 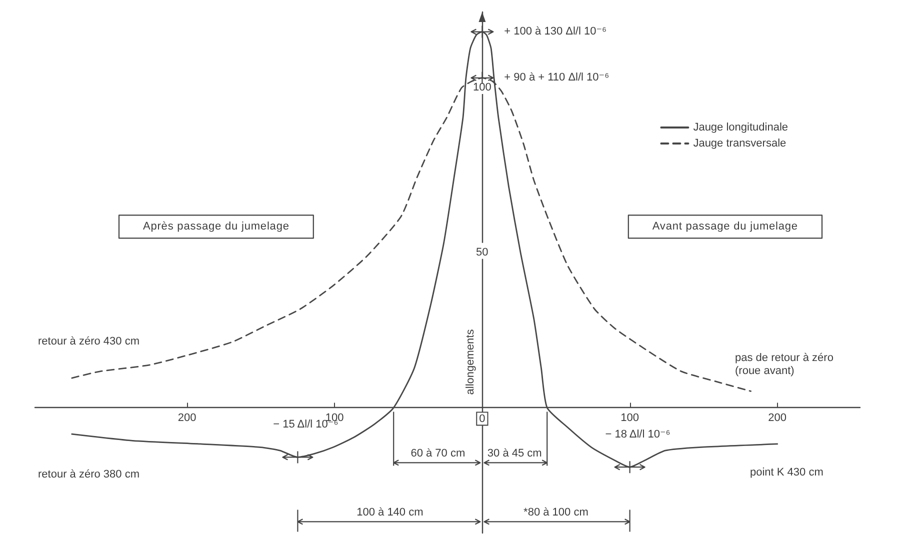 What do you see at coordinates (556, 513) in the screenshot?
I see `annotation: *80 à 100 cm` at bounding box center [556, 513].